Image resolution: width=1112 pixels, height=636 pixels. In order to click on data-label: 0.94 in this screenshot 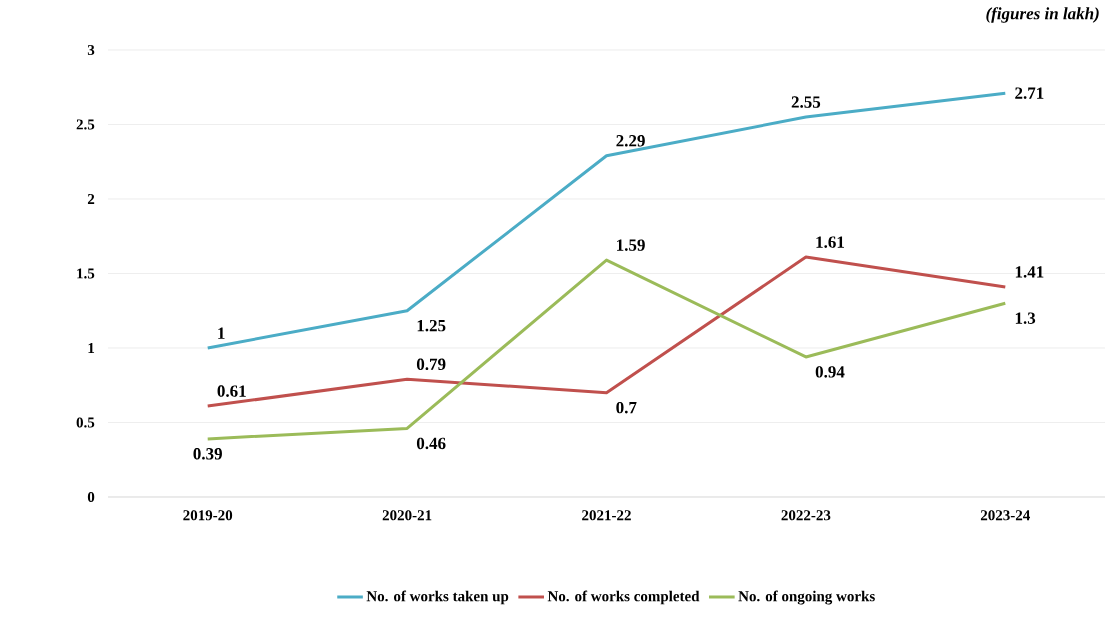, I will do `click(830, 372)`.